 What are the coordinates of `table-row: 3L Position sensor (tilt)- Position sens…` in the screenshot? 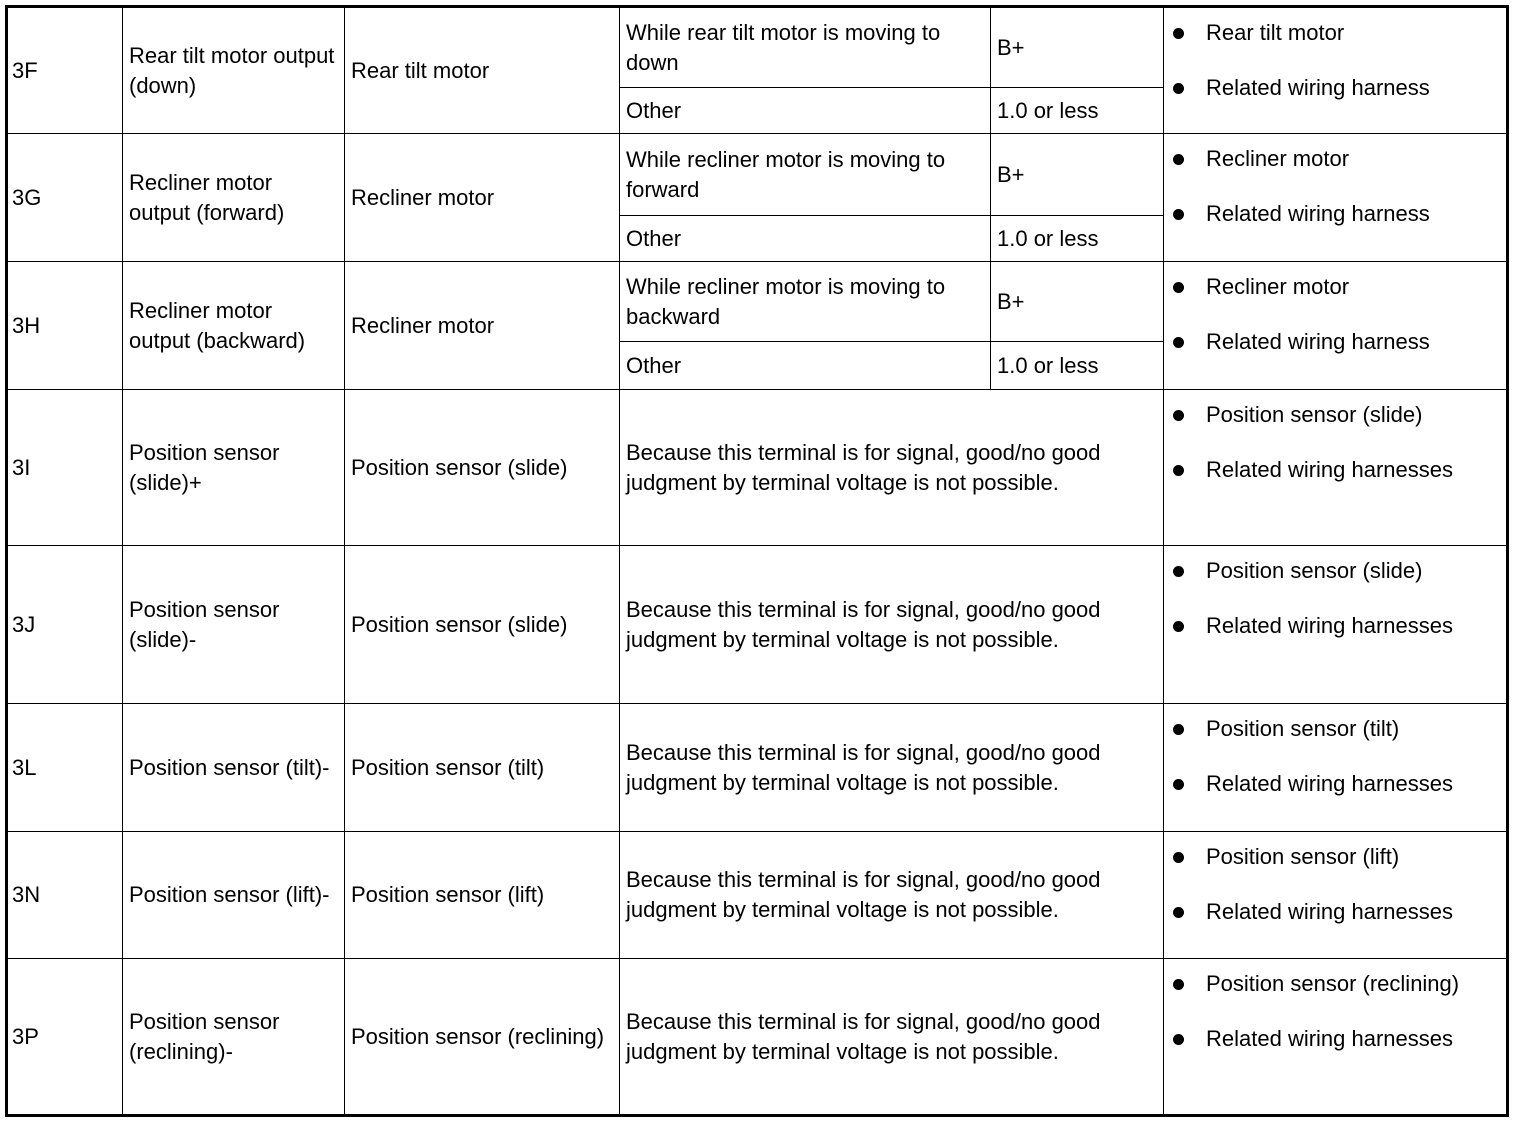 It's located at (757, 767).